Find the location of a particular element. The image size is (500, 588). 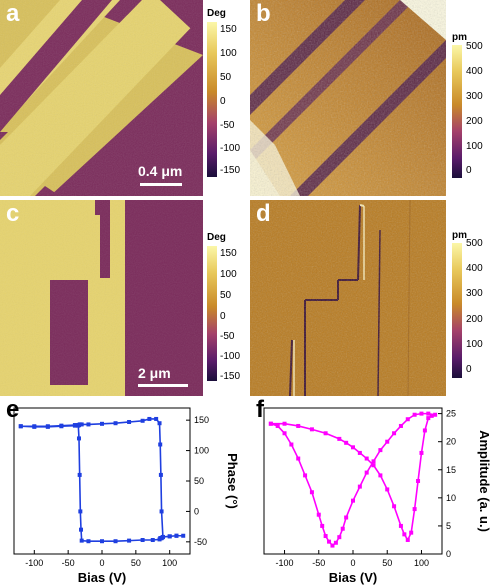

panel-label-a: a is located at coordinates (13, 13).